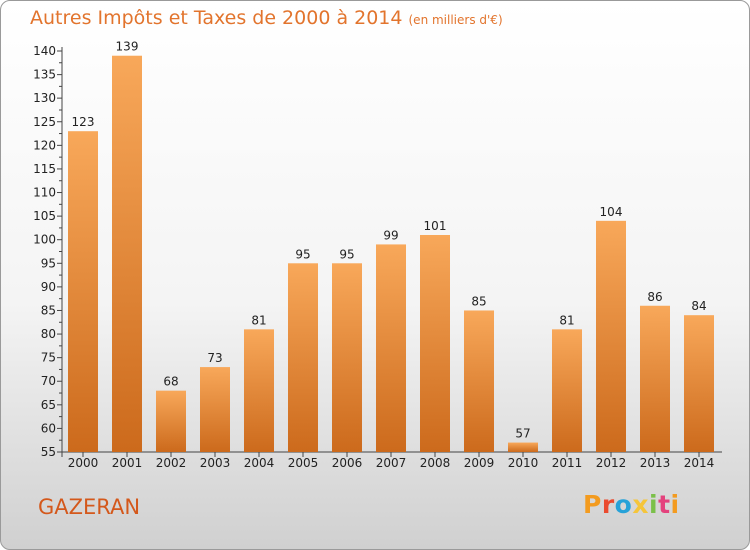 This screenshot has width=750, height=550. Describe the element at coordinates (214, 358) in the screenshot. I see `bar-value-label: 73` at that location.